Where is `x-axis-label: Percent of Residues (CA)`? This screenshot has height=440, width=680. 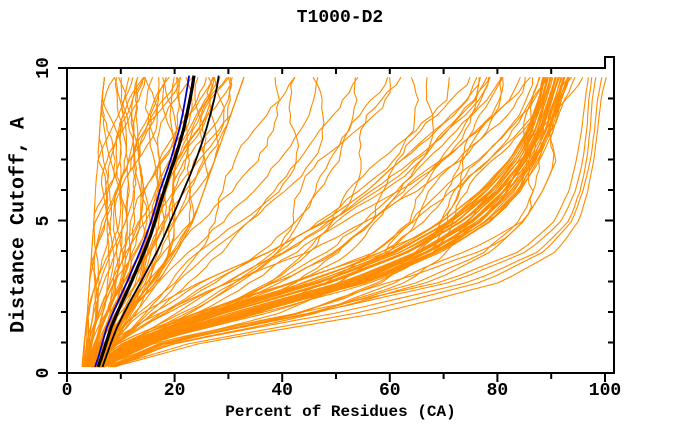 x-axis-label: Percent of Residues (CA) is located at coordinates (340, 412).